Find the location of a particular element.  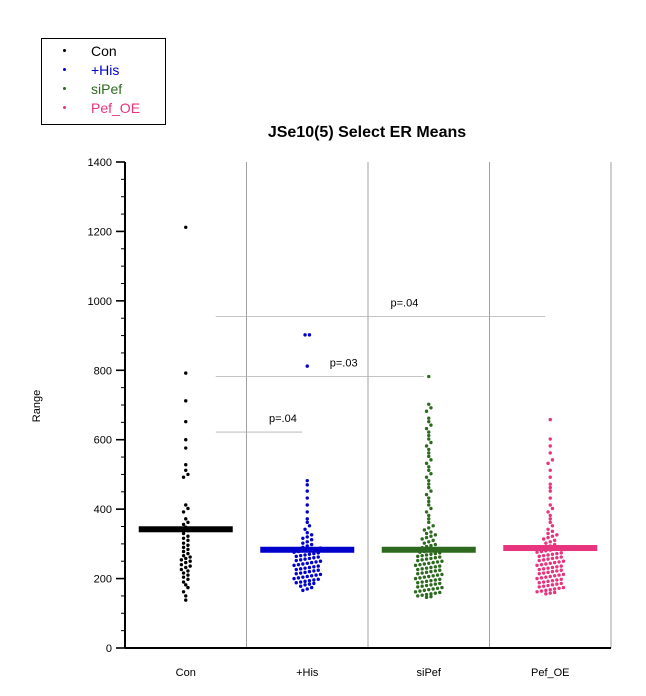

legend-item: Con is located at coordinates (103, 51).